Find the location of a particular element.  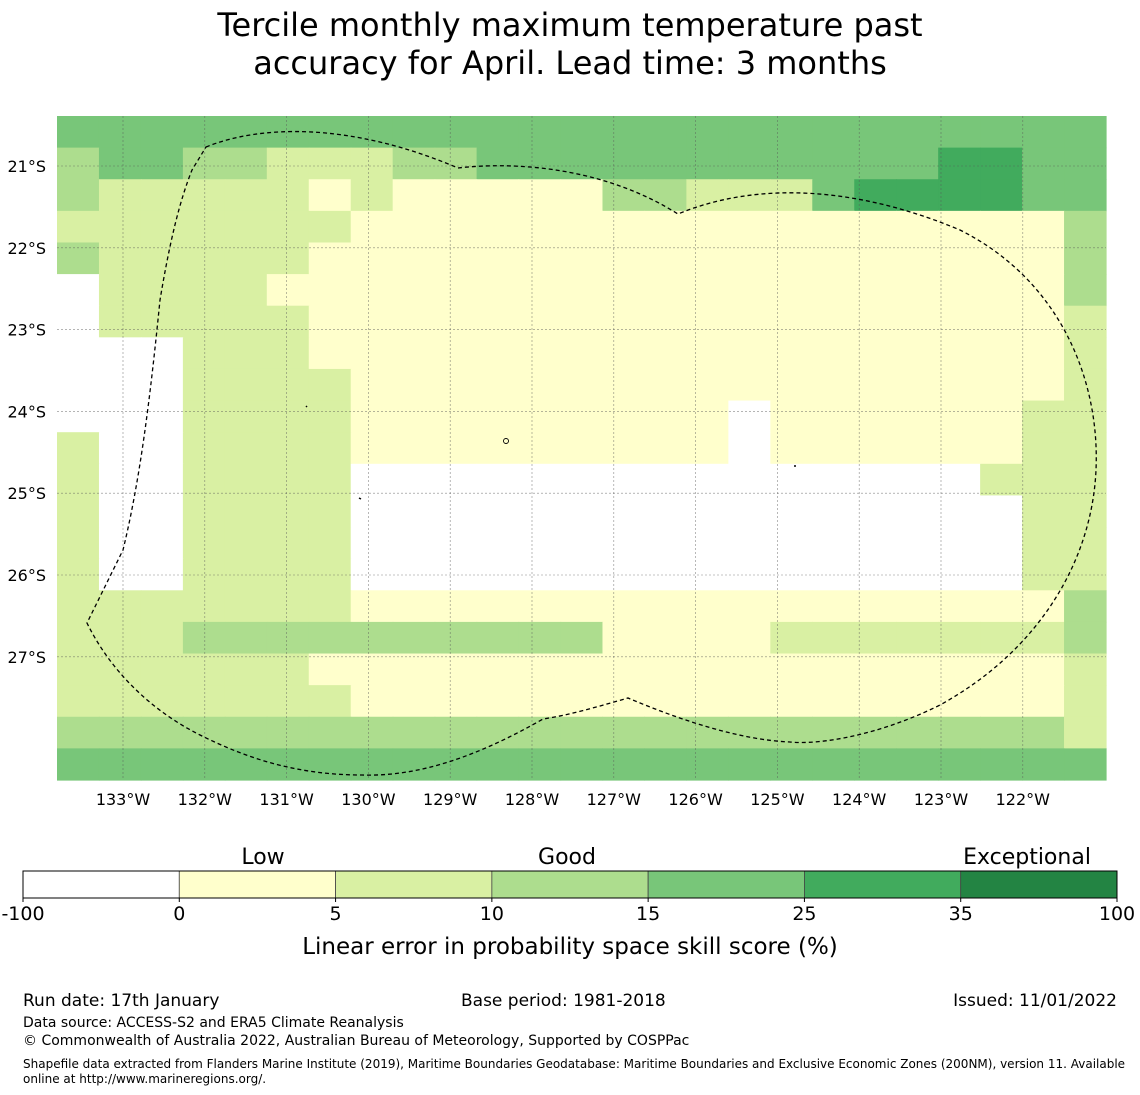

longitude-tick-label: 131°W is located at coordinates (286, 799).